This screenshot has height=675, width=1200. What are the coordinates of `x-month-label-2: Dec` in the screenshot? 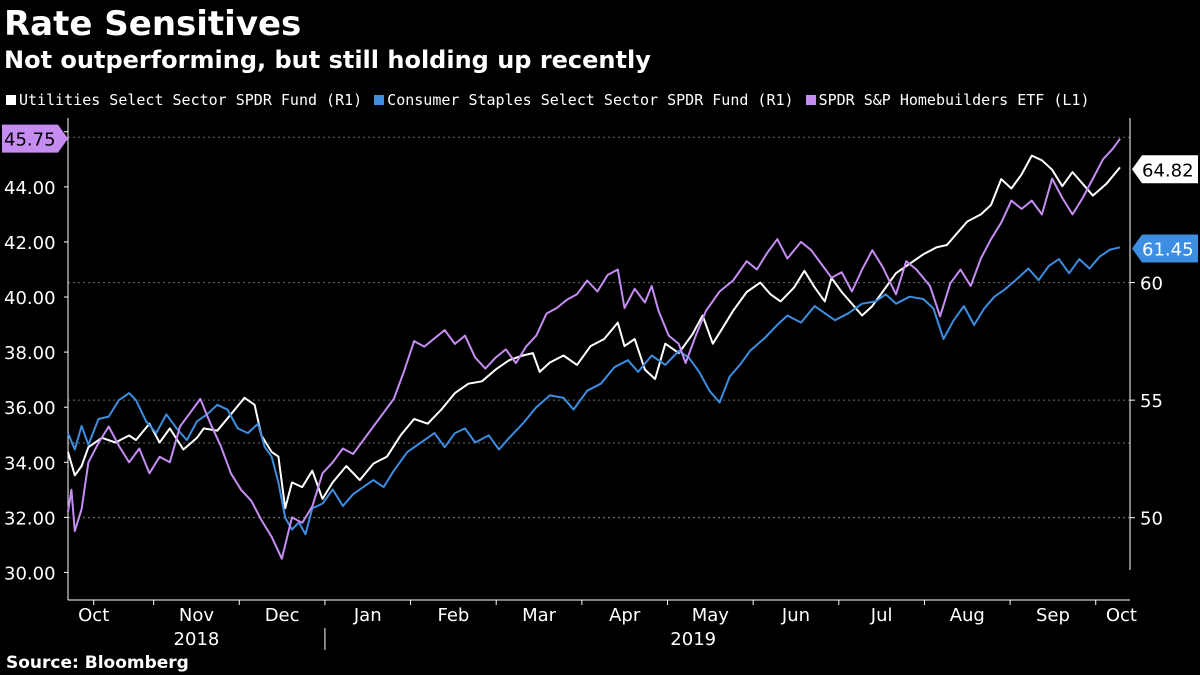 It's located at (282, 615).